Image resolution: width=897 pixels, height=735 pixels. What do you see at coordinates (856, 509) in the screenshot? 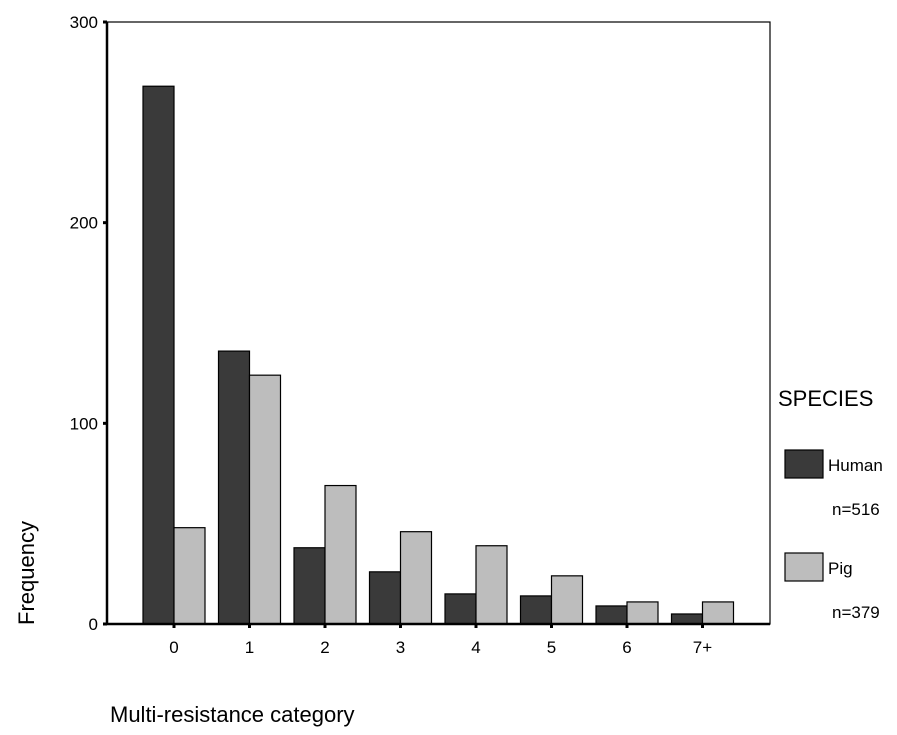
I see `legend-count-human: n=516` at bounding box center [856, 509].